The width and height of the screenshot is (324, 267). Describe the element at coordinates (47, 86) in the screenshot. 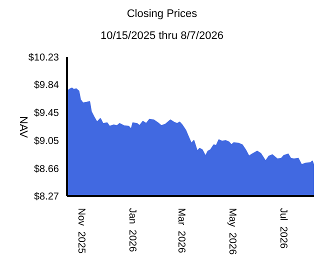

I see `y-tick-label: $9.84` at that location.